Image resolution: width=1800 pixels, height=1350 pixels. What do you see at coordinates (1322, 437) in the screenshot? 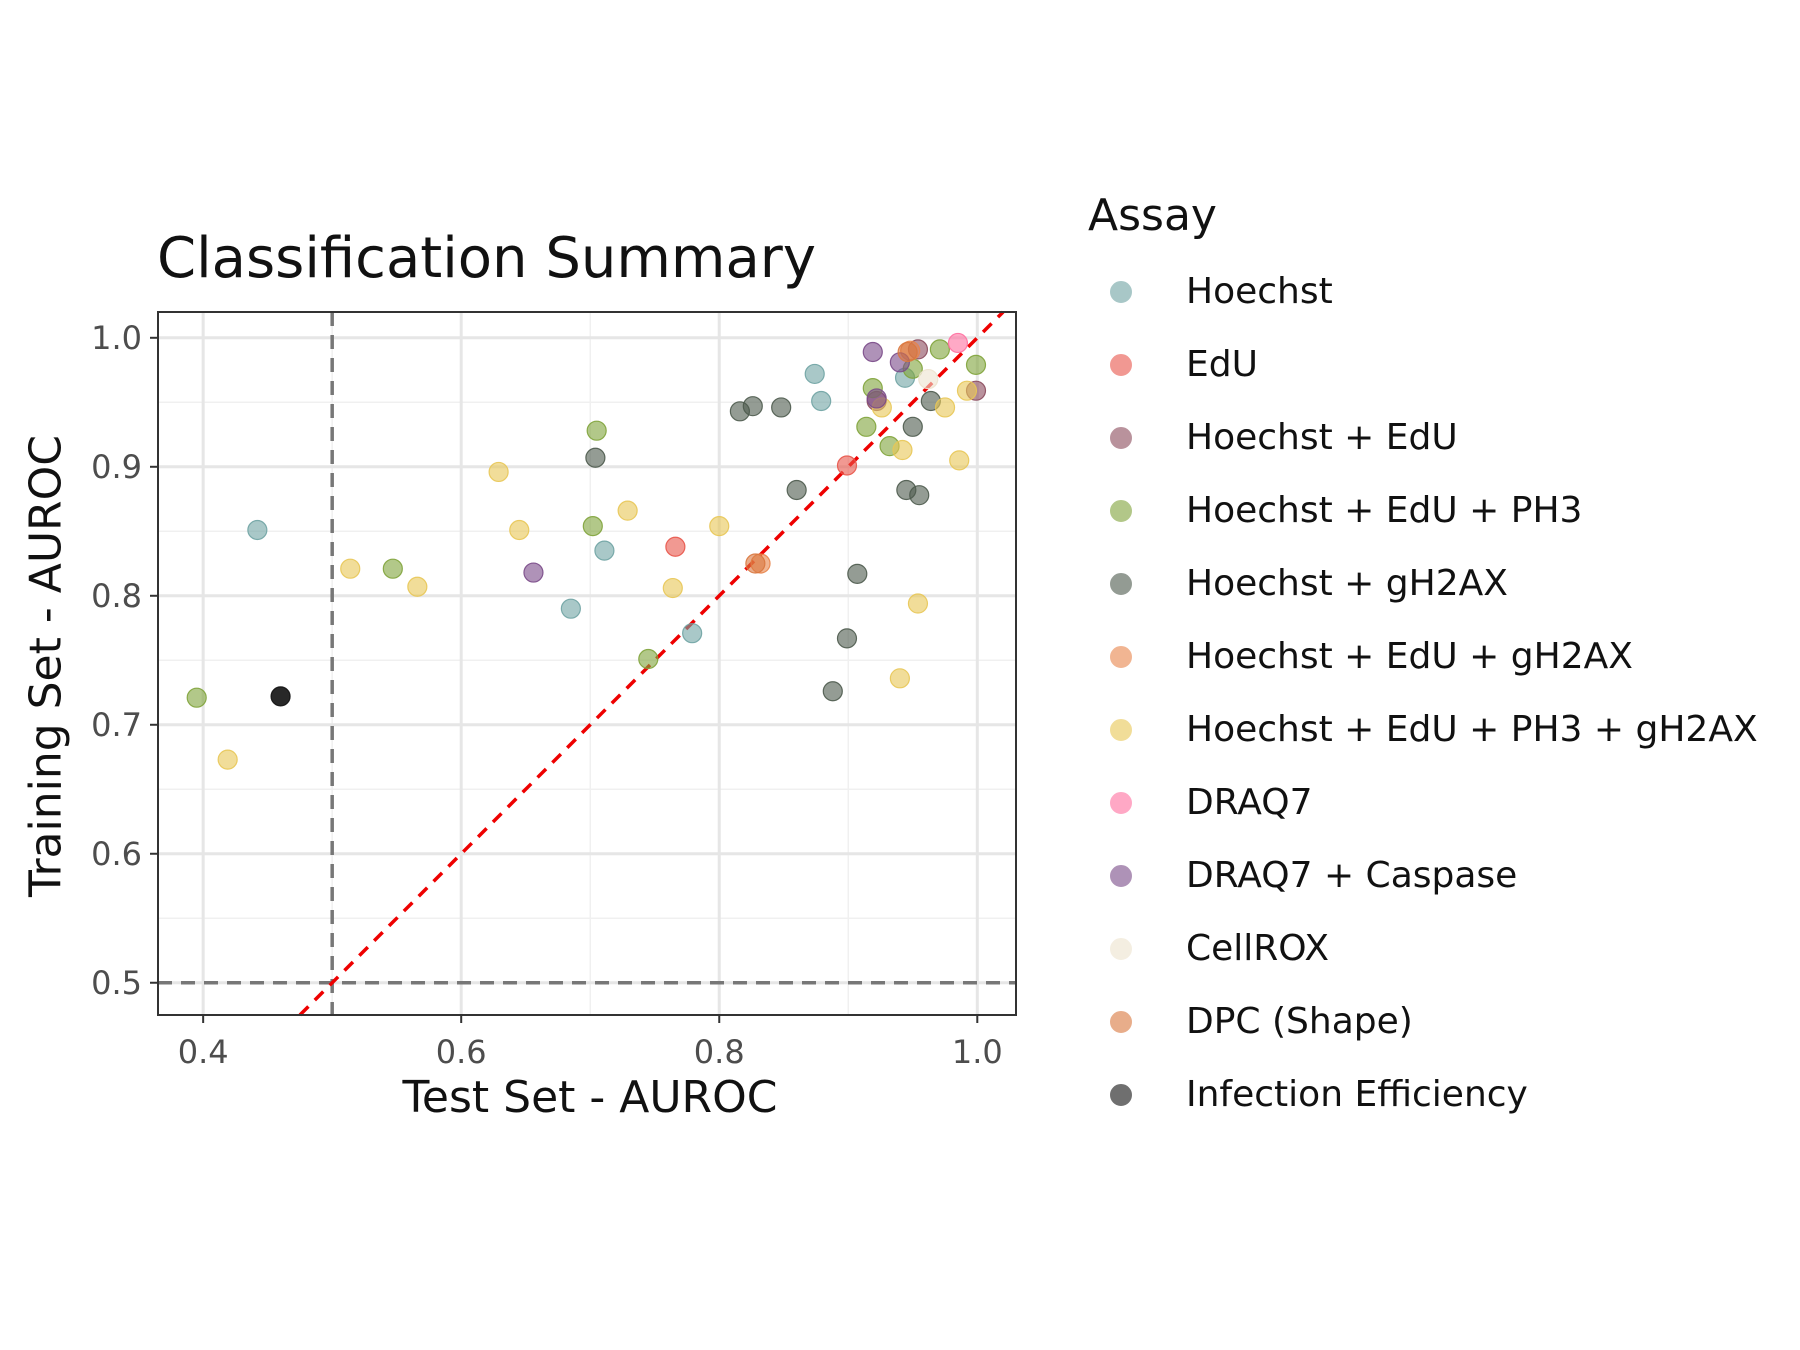
I see `legend-label: Hoechst + EdU` at bounding box center [1322, 437].